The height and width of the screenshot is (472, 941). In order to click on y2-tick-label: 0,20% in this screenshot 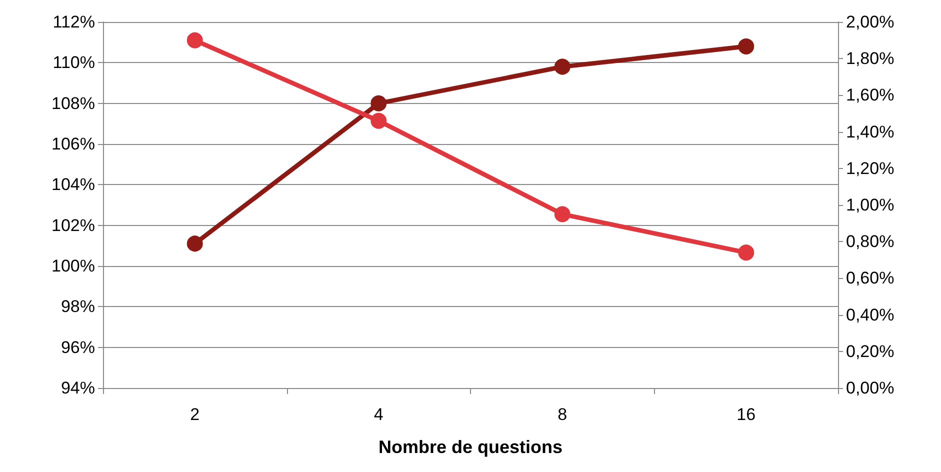, I will do `click(870, 351)`.